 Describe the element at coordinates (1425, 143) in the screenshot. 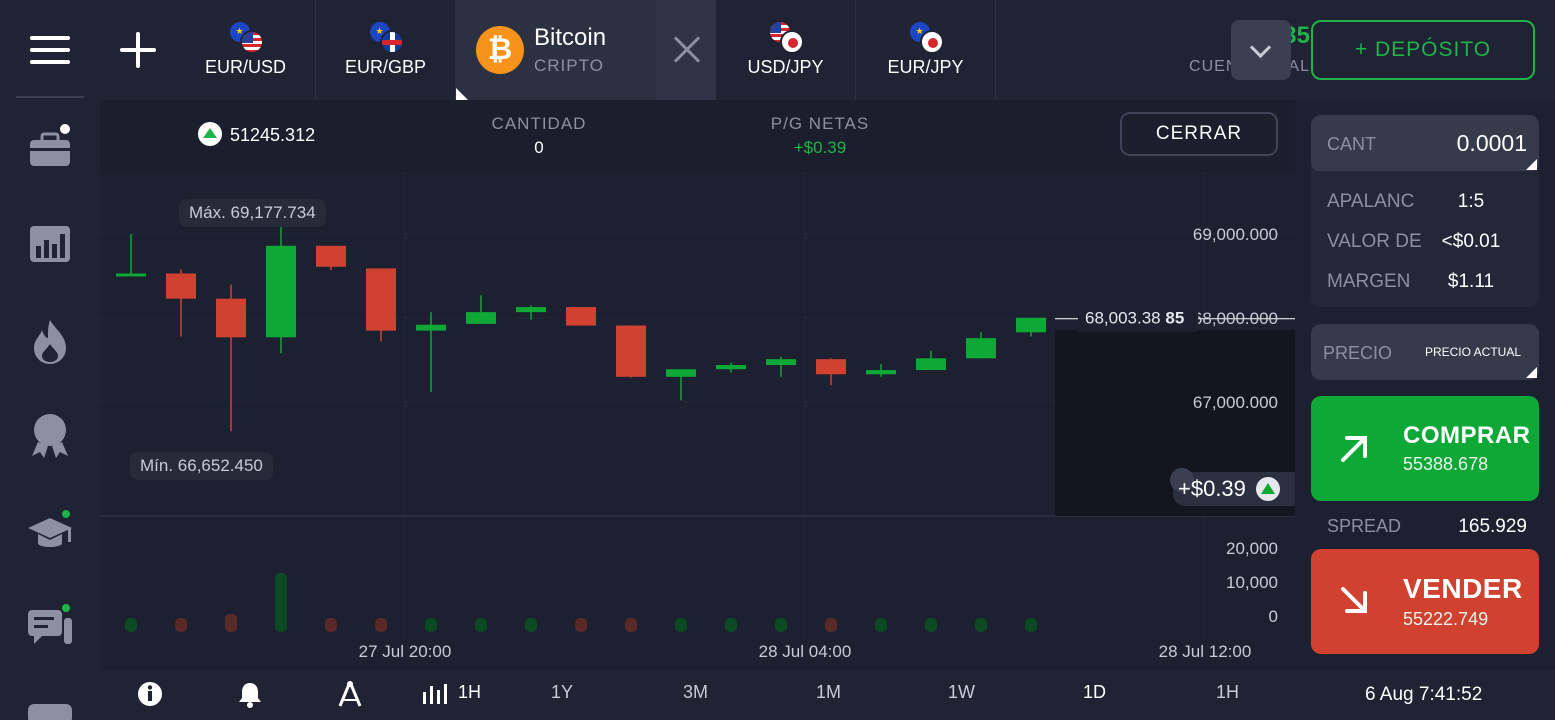

I see `quantity-input: CANT 0.0001` at that location.